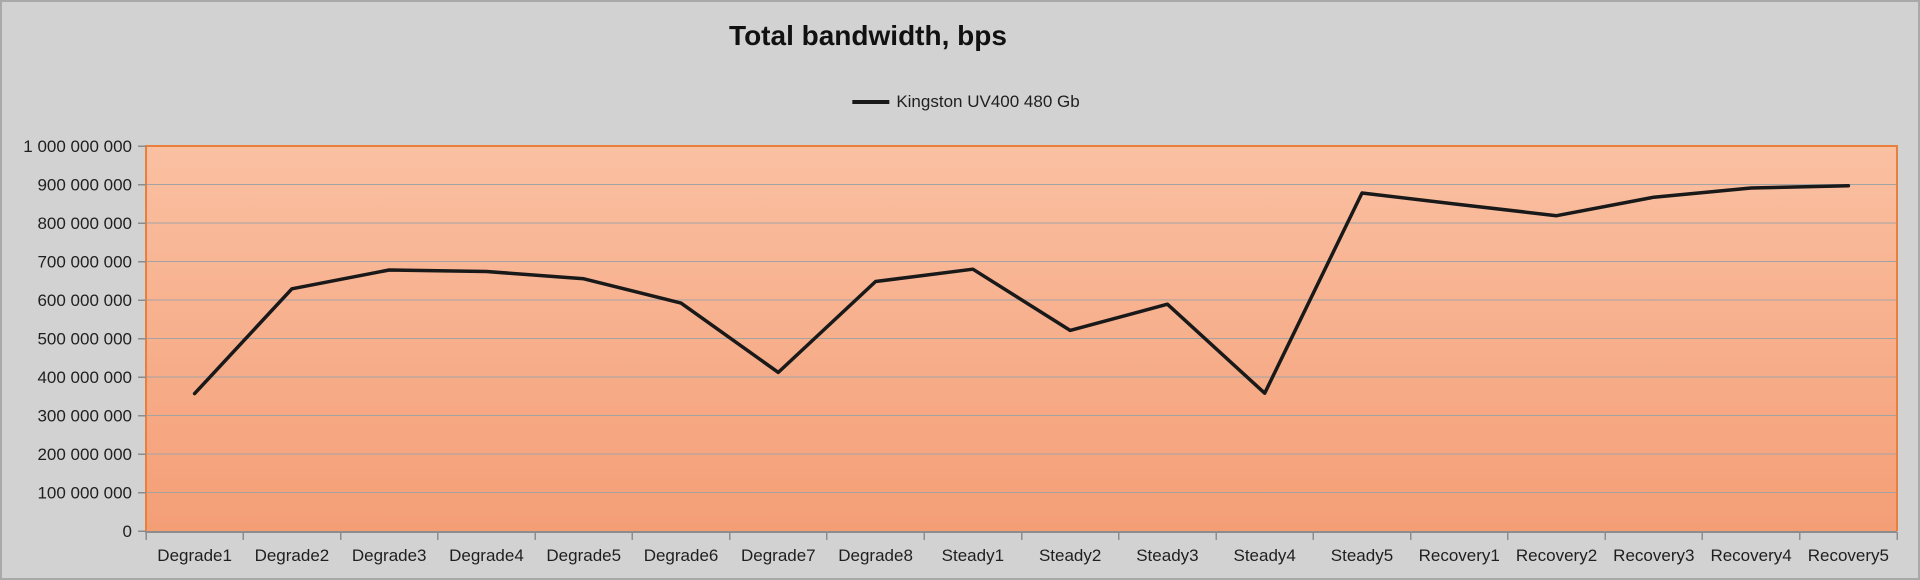 This screenshot has height=580, width=1920. What do you see at coordinates (292, 555) in the screenshot?
I see `x-axis-tick-label: Degrade2` at bounding box center [292, 555].